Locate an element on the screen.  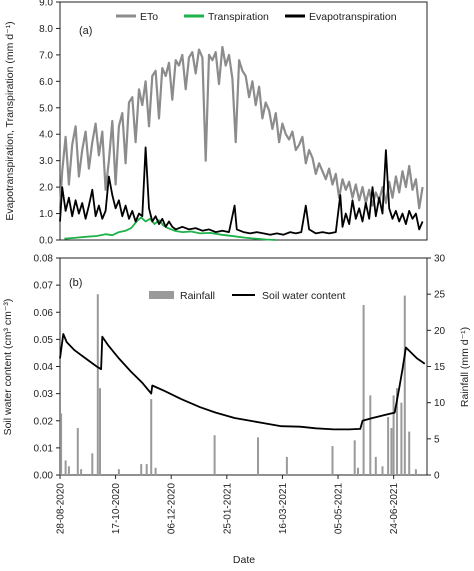
legend-label-evapotranspiration: Evapotranspiration is located at coordinates (353, 17).